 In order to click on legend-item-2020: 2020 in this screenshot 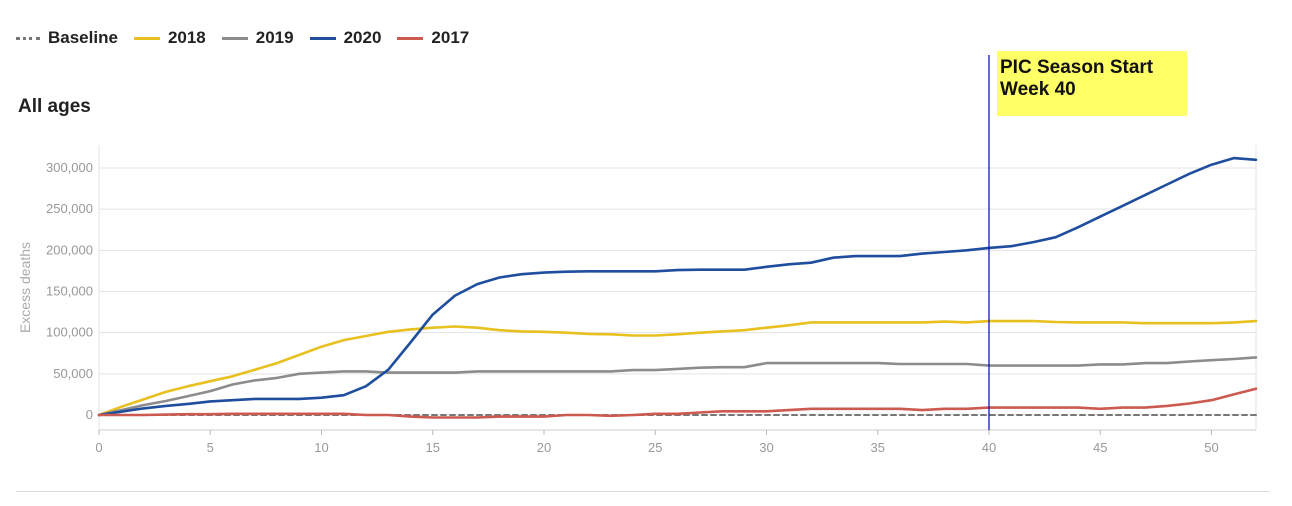, I will do `click(345, 38)`.